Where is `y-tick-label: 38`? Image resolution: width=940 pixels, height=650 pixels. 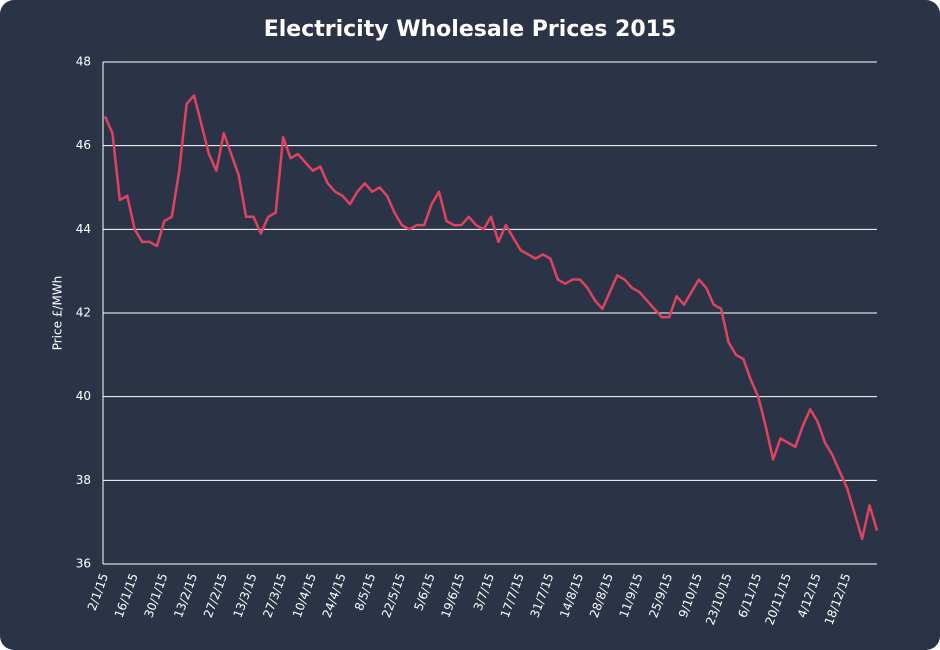 y-tick-label: 38 is located at coordinates (83, 480).